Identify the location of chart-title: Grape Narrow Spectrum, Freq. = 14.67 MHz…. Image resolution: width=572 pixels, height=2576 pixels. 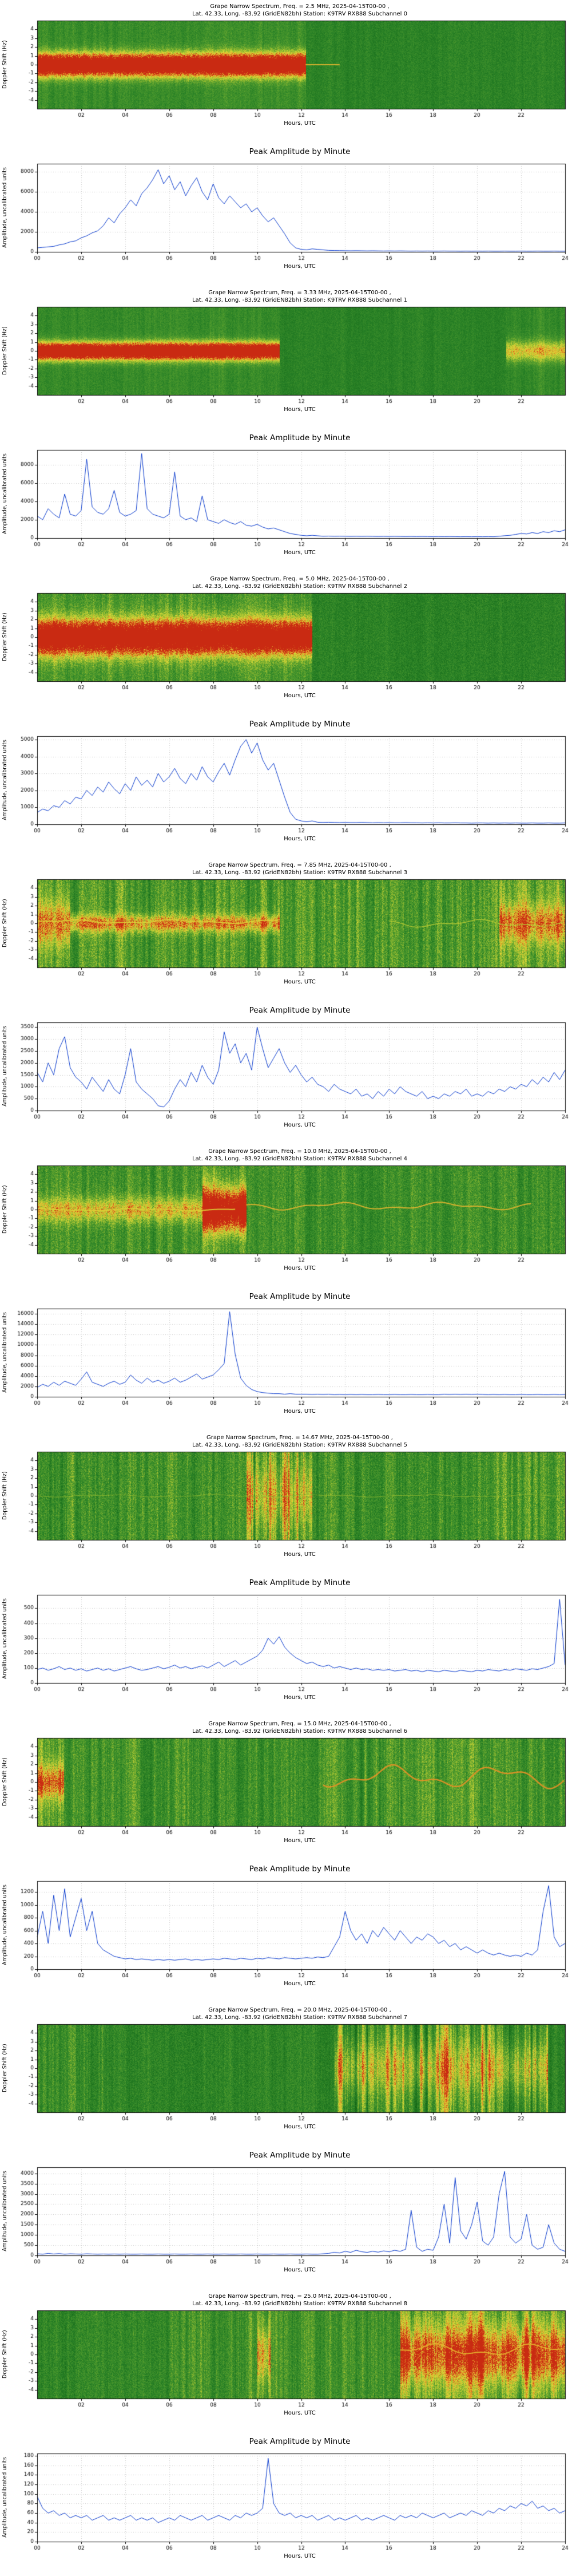
(299, 1441).